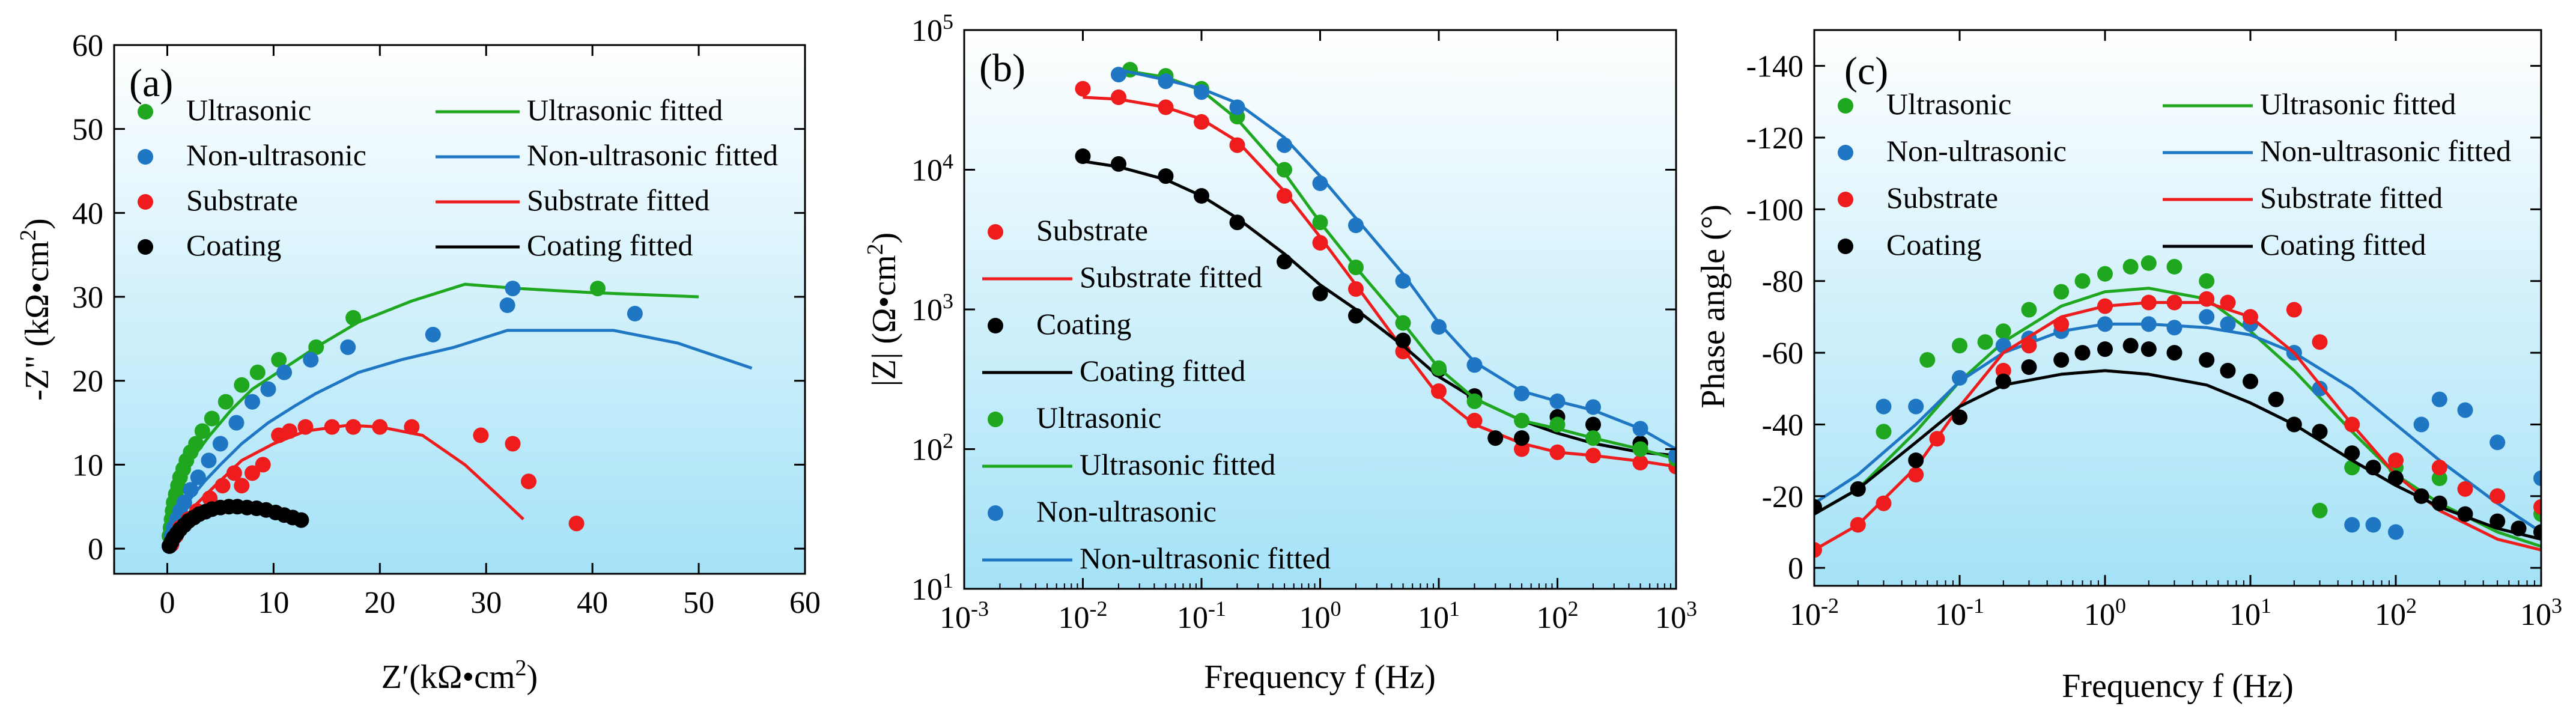 The width and height of the screenshot is (2576, 724). Describe the element at coordinates (1122, 277) in the screenshot. I see `legend-item: Substrate fitted` at that location.